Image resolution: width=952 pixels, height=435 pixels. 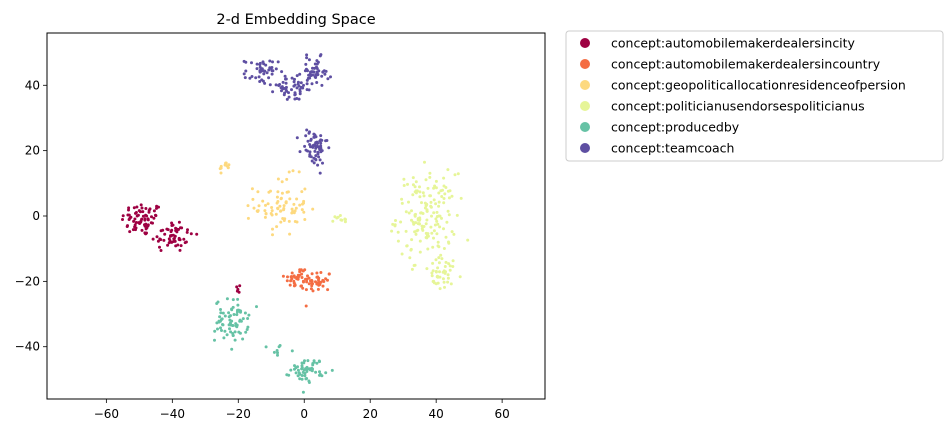 What do you see at coordinates (722, 106) in the screenshot?
I see `legend-item-3: concept:politicianusendorsespoliticianus` at bounding box center [722, 106].